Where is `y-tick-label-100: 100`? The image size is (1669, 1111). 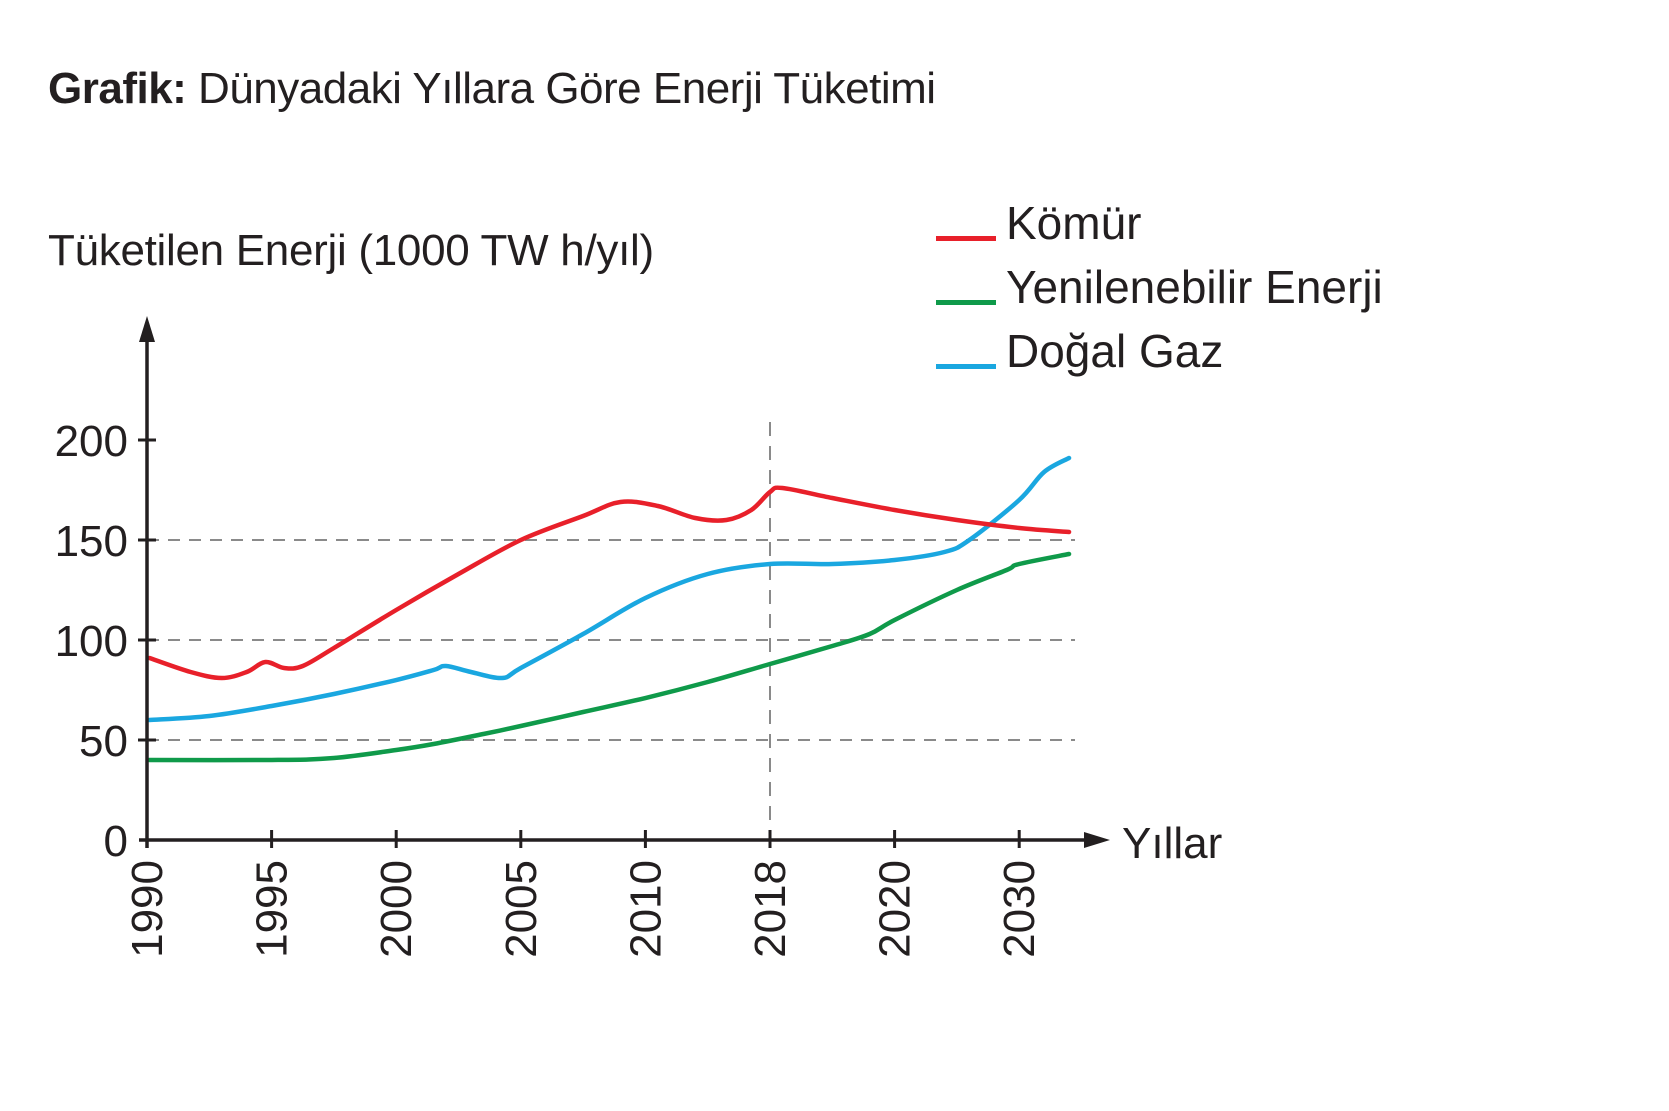 y-tick-label-100: 100 is located at coordinates (91, 641).